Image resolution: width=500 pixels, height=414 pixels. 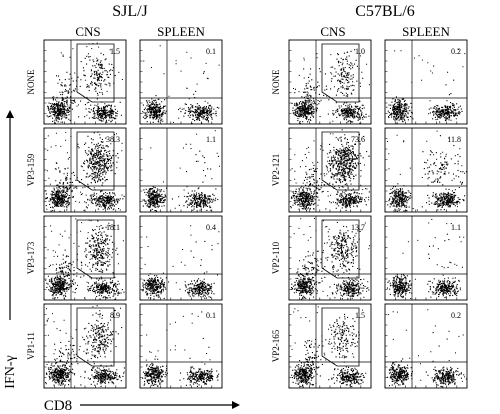 What do you see at coordinates (130, 11) in the screenshot?
I see `left-strain-title: SJL/J` at bounding box center [130, 11].